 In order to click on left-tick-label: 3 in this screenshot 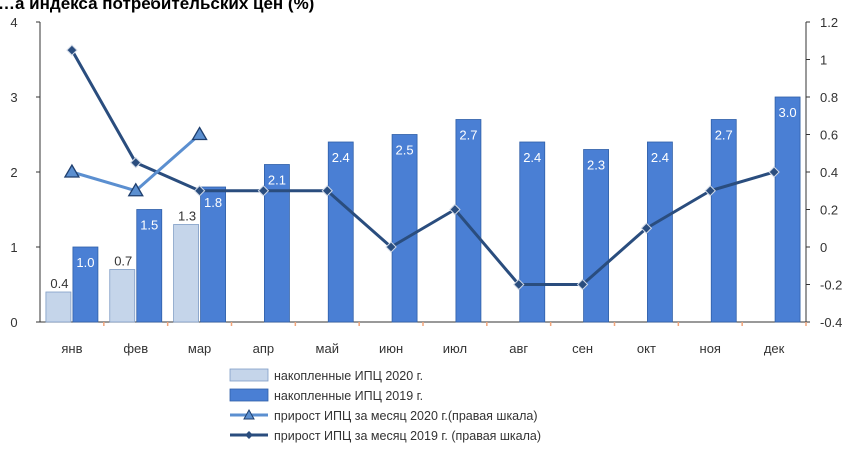, I will do `click(13, 97)`.